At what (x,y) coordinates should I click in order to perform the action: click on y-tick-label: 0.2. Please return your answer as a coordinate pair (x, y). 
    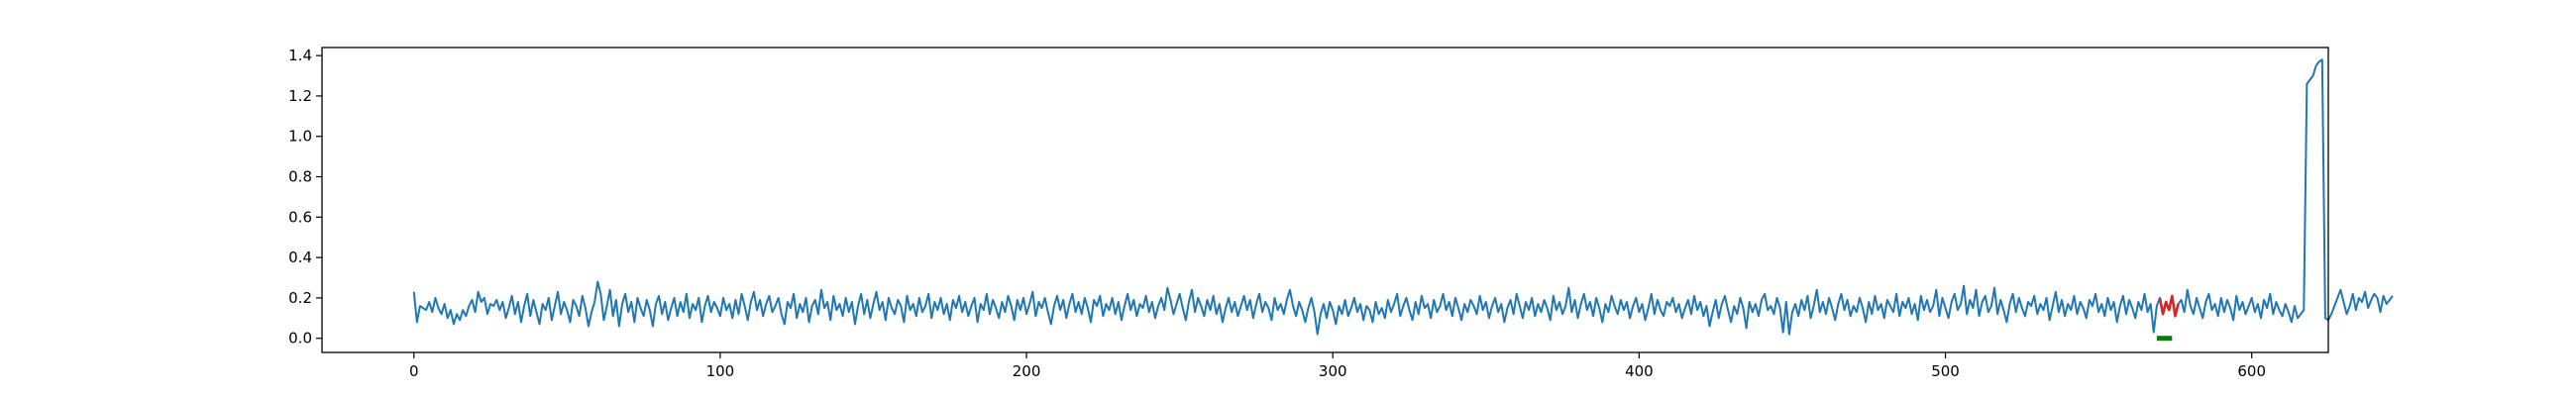
    Looking at the image, I should click on (300, 298).